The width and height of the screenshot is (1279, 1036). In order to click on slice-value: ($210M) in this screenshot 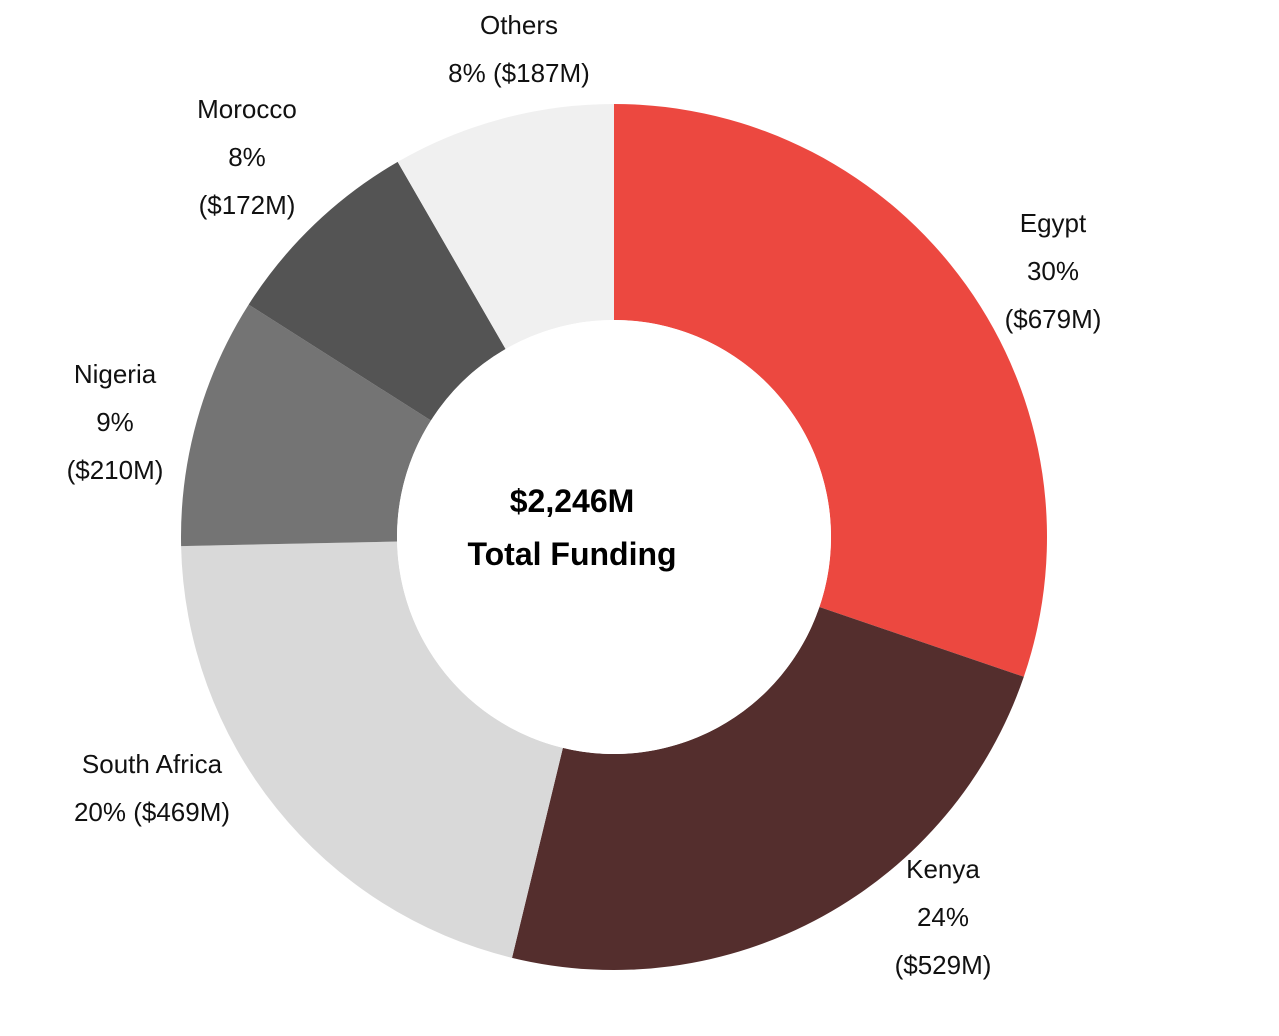, I will do `click(115, 470)`.